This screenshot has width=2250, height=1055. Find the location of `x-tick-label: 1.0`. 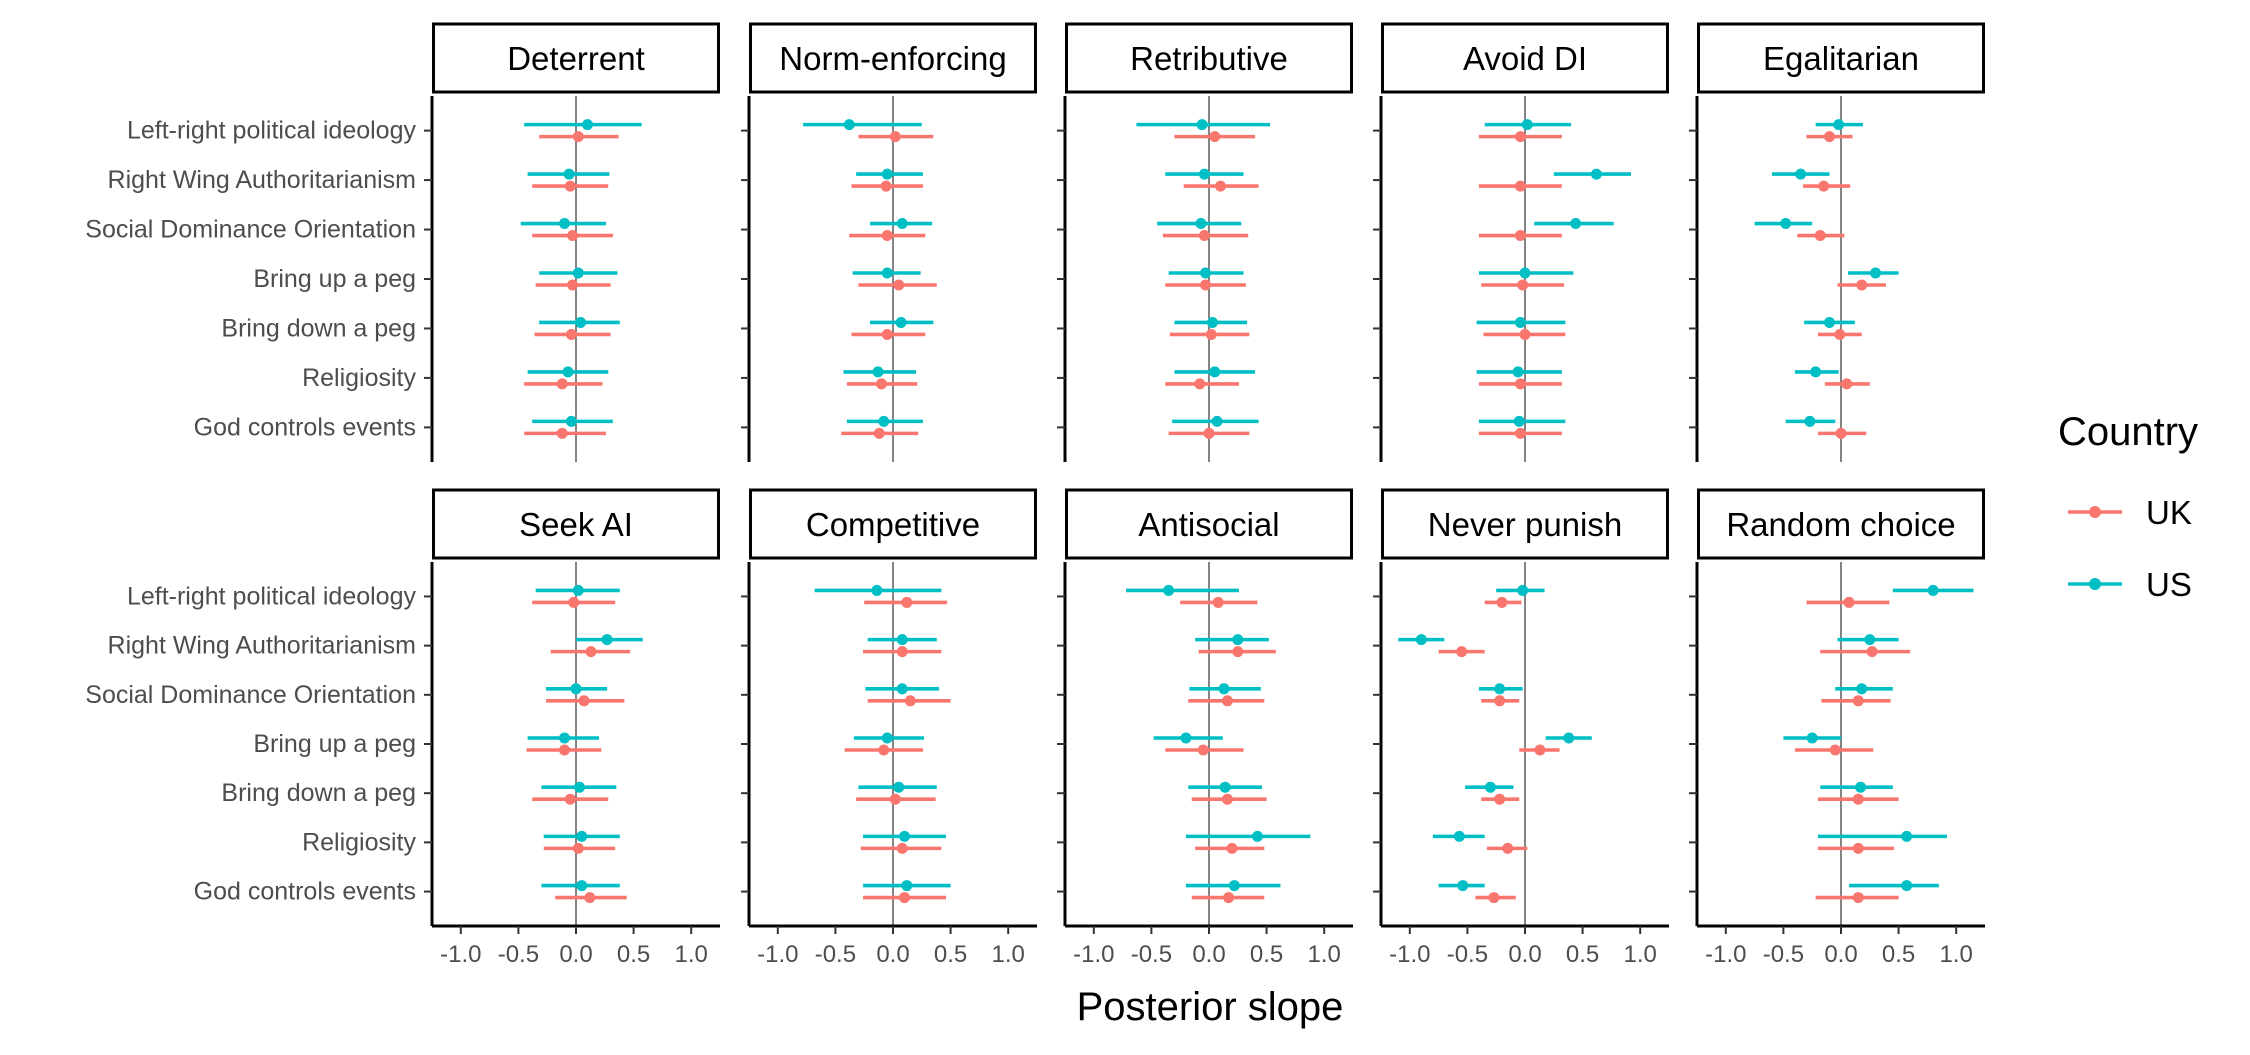

x-tick-label: 1.0 is located at coordinates (1956, 954).